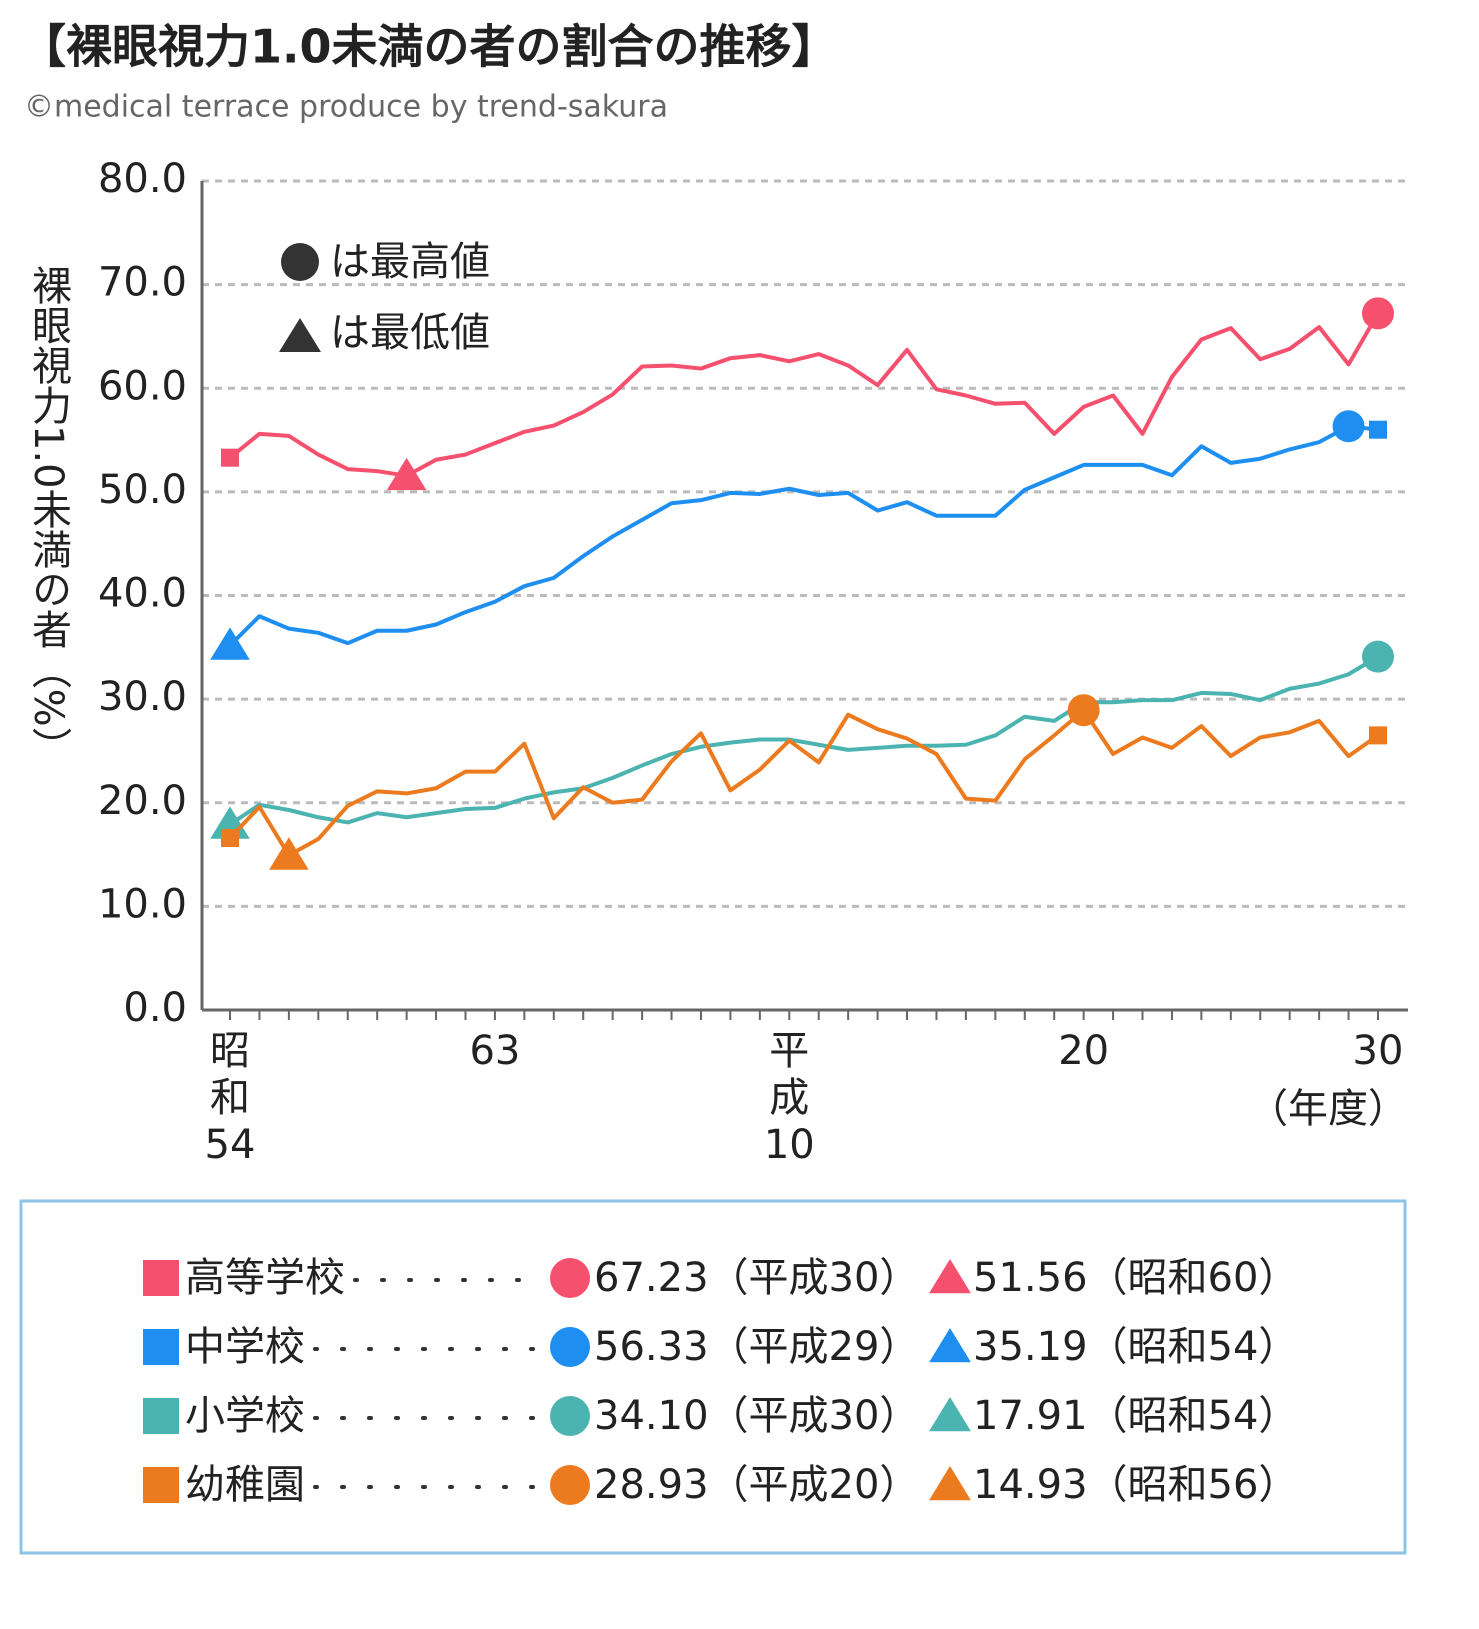  I want to click on x-axis-title: （年度）, so click(1328, 1109).